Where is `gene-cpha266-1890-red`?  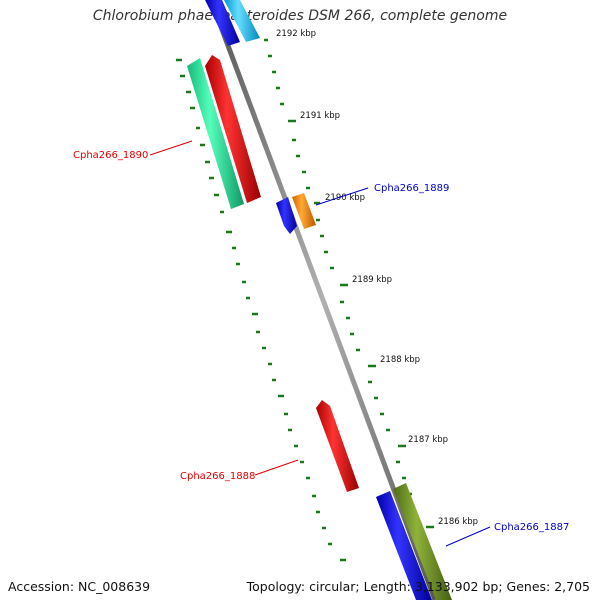
gene-cpha266-1890-red is located at coordinates (233, 129).